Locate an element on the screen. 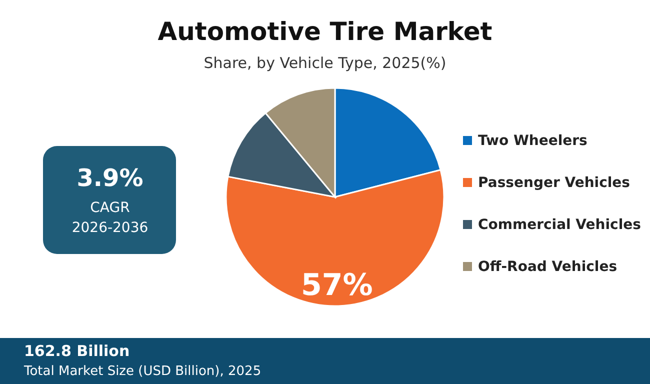 This screenshot has height=384, width=650. legend-label: Two Wheelers is located at coordinates (533, 140).